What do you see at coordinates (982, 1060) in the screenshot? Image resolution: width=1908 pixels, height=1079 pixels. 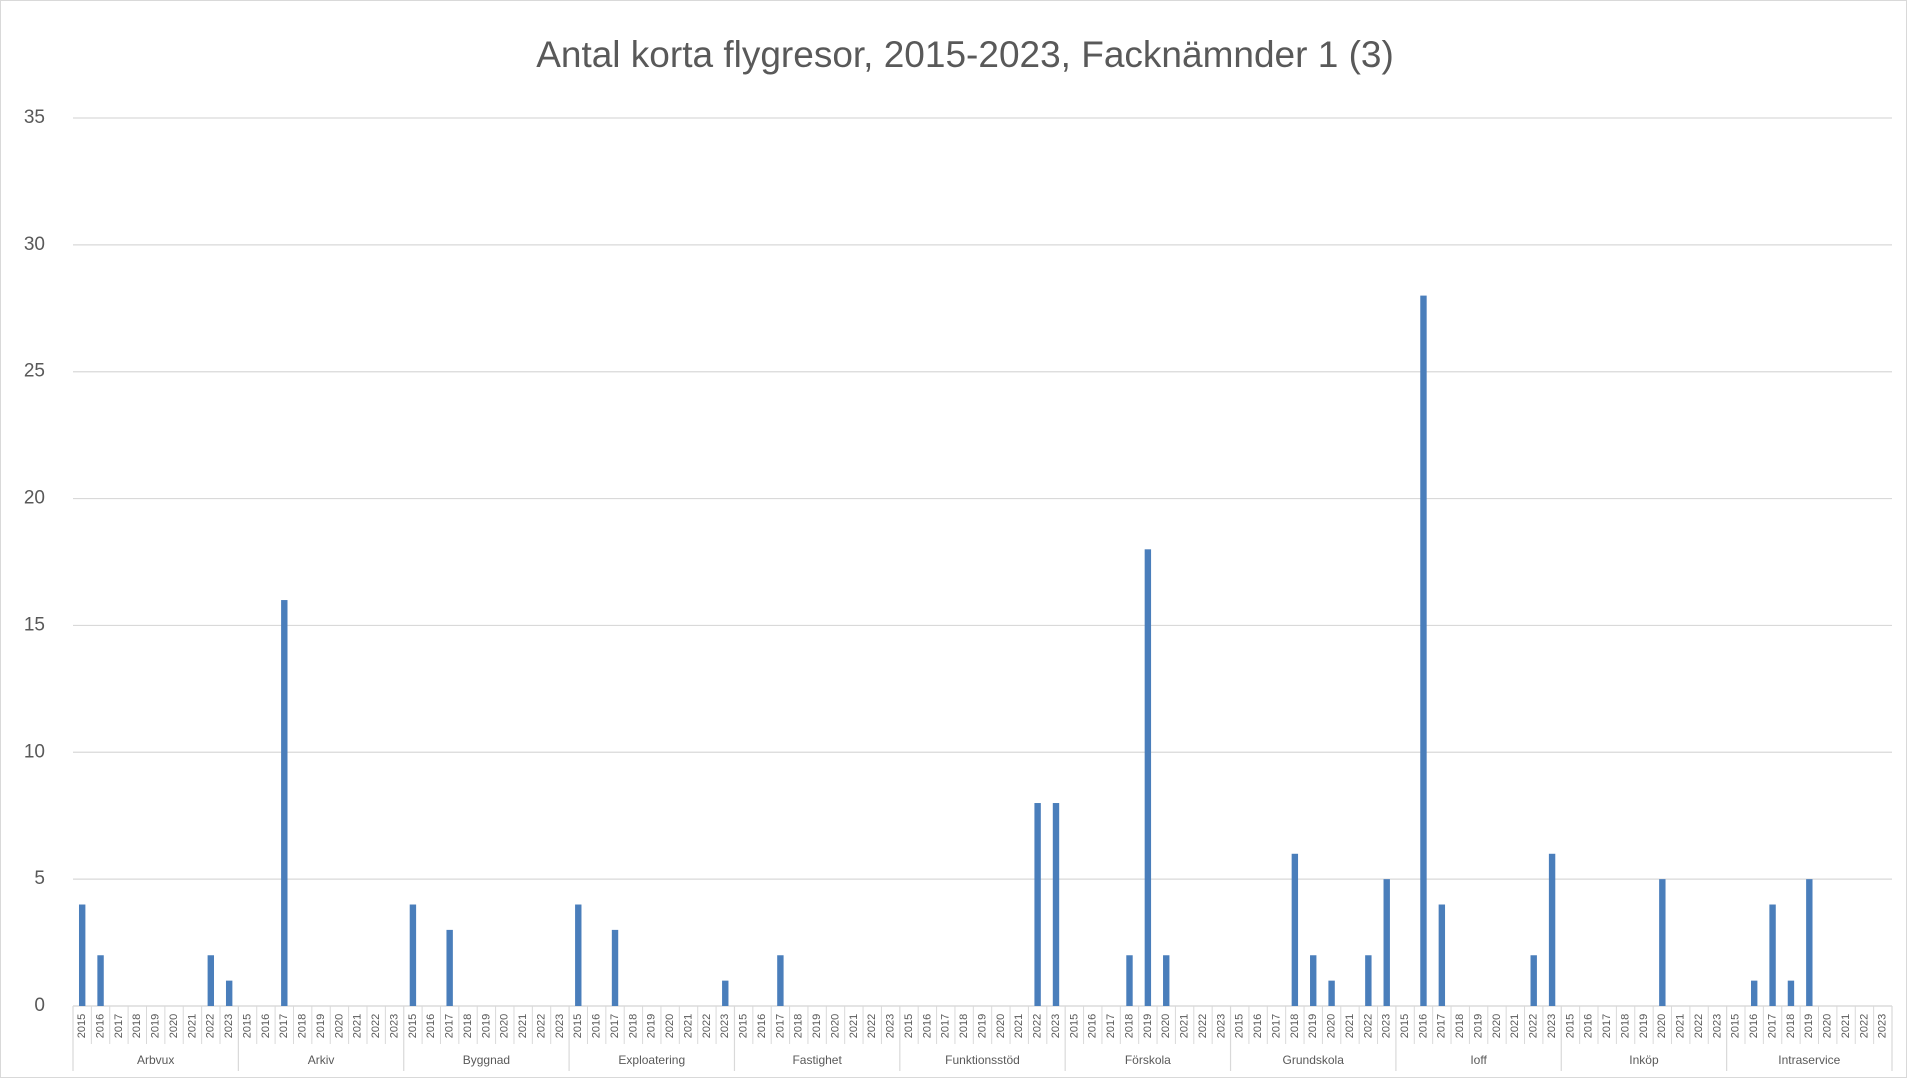 I see `group-label: Funktionsstöd` at bounding box center [982, 1060].